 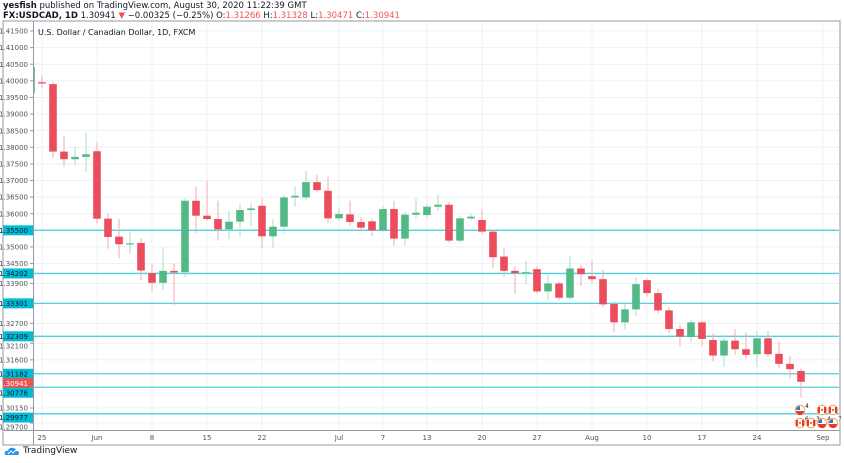 What do you see at coordinates (97, 438) in the screenshot?
I see `time-tick-label: Jun` at bounding box center [97, 438].